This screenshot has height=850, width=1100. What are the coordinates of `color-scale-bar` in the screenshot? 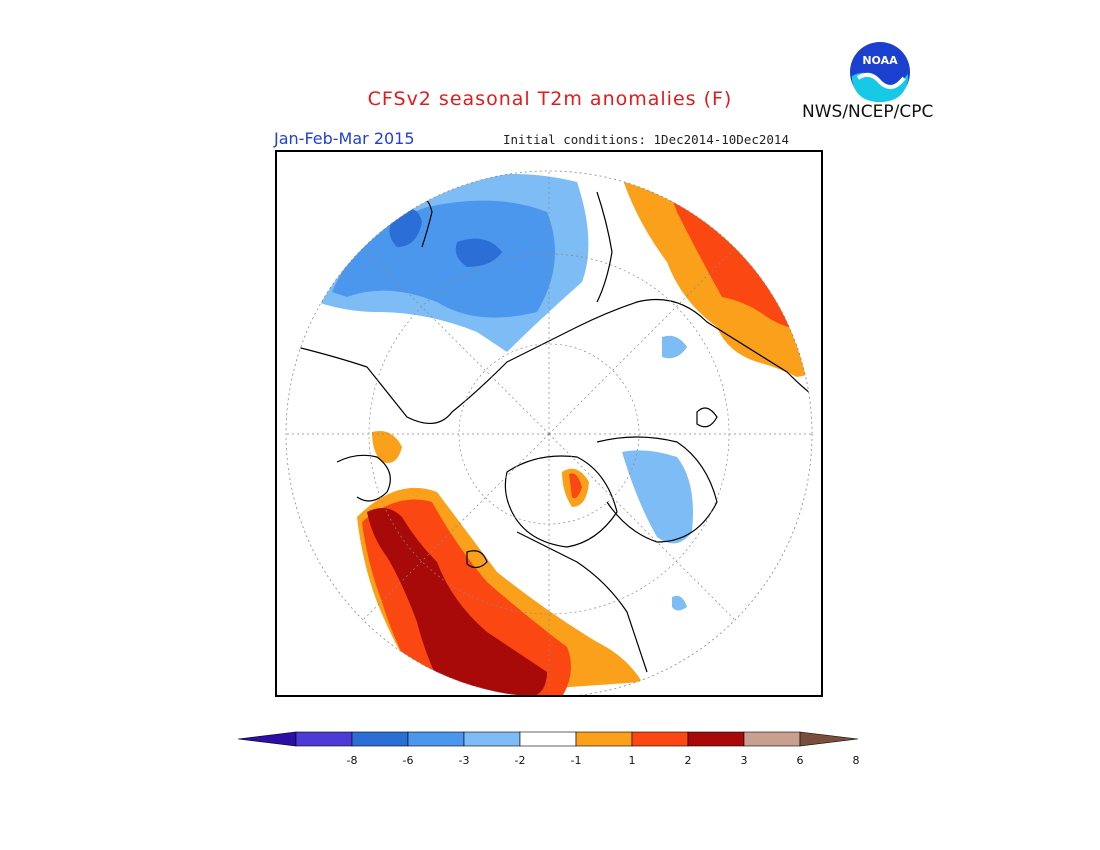 It's located at (548, 739).